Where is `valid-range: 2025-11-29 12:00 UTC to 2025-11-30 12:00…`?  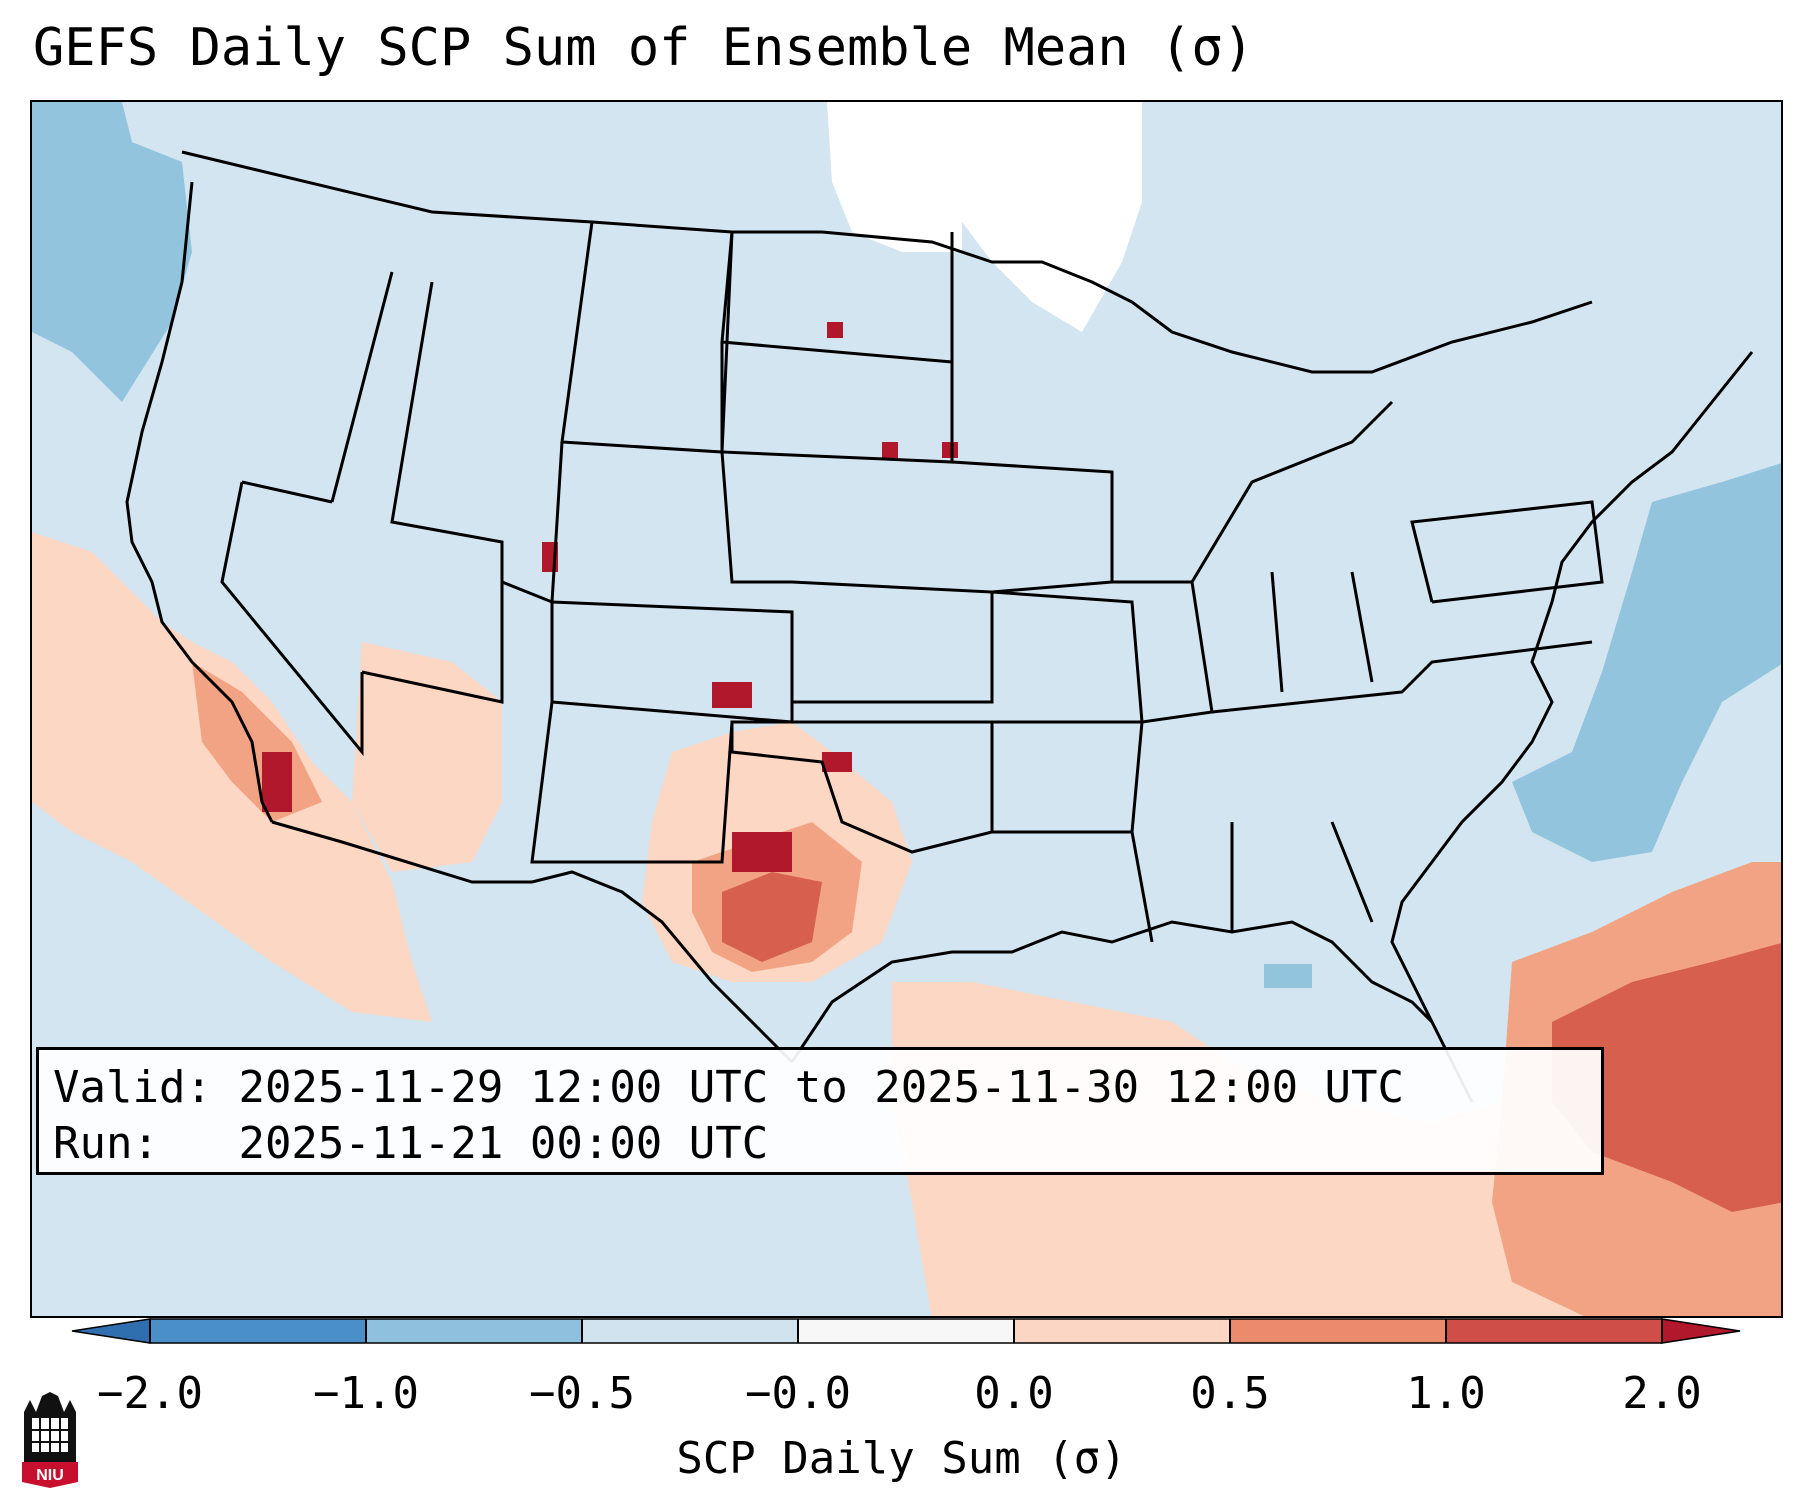 valid-range: 2025-11-29 12:00 UTC to 2025-11-30 12:00… is located at coordinates (821, 1087).